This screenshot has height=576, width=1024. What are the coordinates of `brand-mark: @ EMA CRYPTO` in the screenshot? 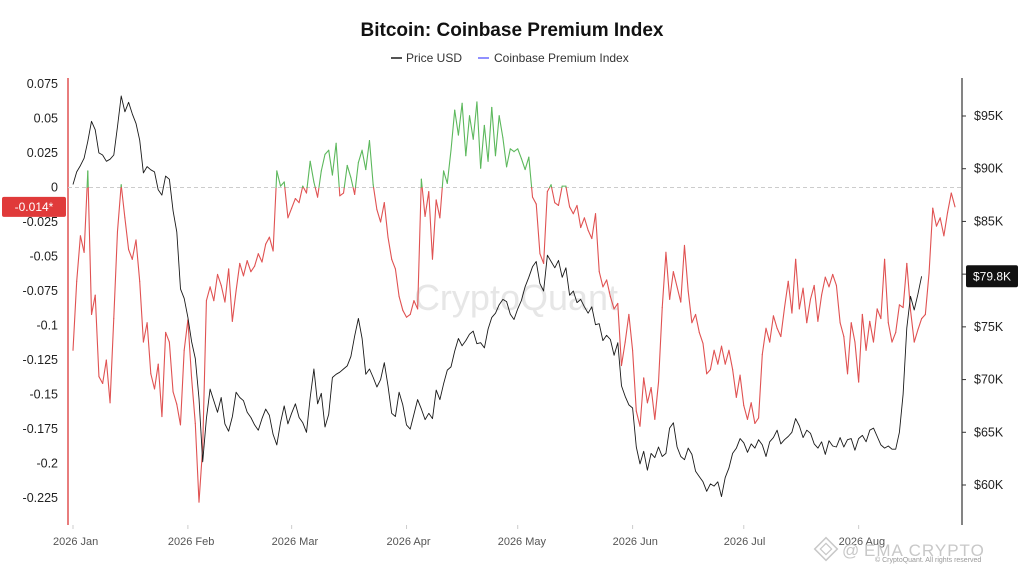 It's located at (898, 549).